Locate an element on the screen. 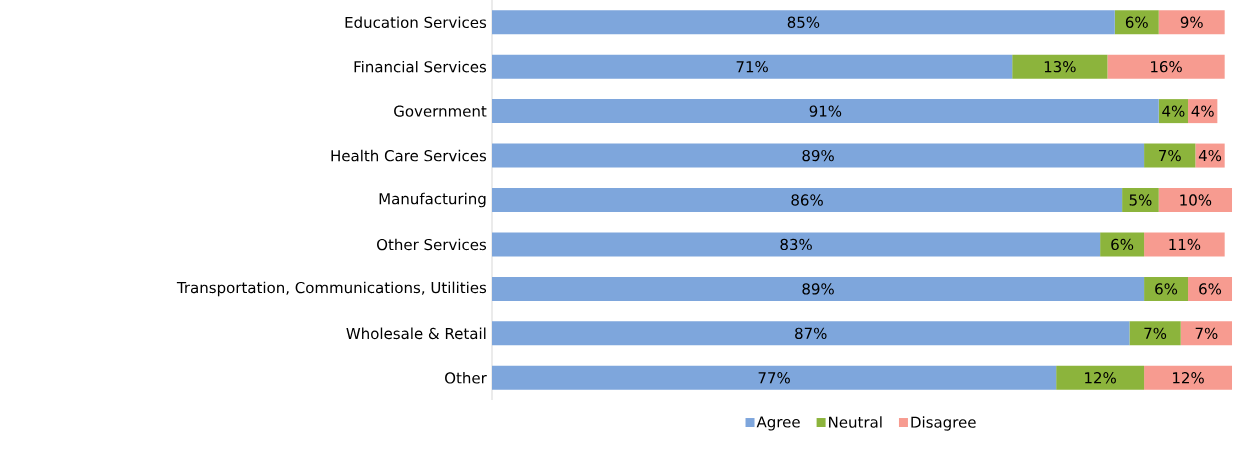 The width and height of the screenshot is (1244, 453). data-label: 77% is located at coordinates (774, 378).